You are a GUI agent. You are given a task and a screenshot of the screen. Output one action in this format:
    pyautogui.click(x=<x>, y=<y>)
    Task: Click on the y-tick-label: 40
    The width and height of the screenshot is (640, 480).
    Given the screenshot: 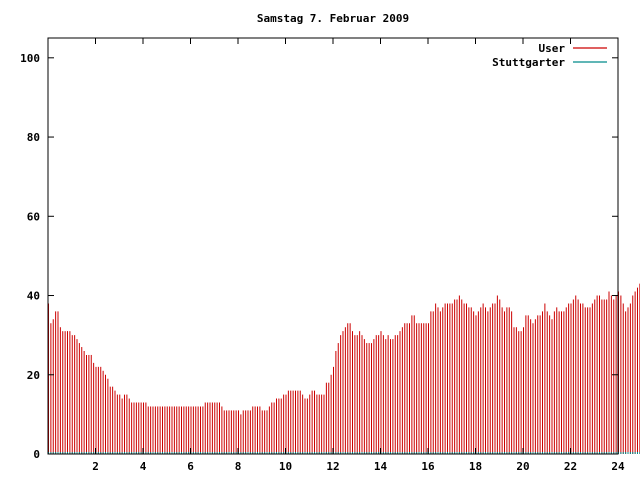 What is the action you would take?
    pyautogui.click(x=33, y=296)
    